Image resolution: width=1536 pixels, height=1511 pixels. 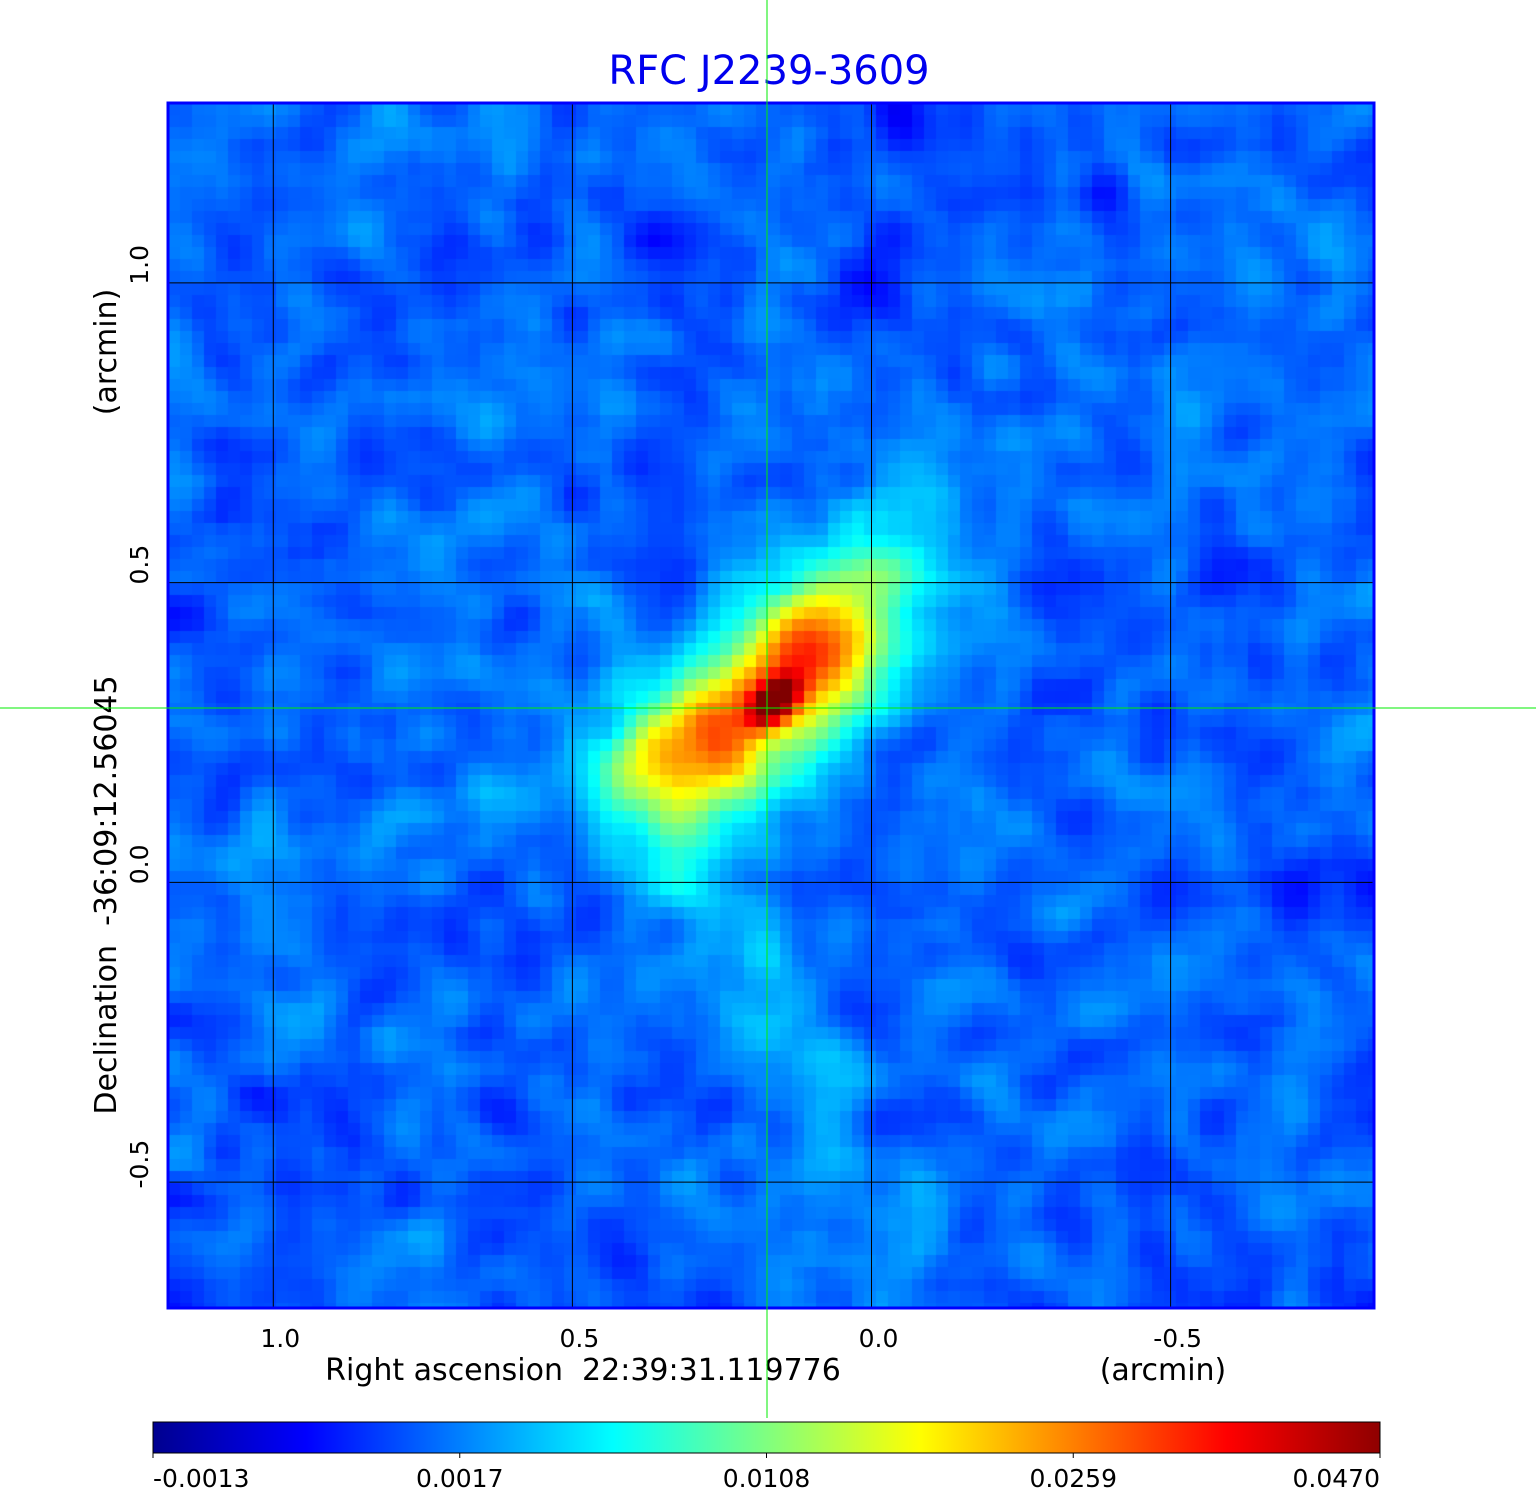 I want to click on x-axis-label: Right ascension 22:39:31.119776, so click(x=583, y=1370).